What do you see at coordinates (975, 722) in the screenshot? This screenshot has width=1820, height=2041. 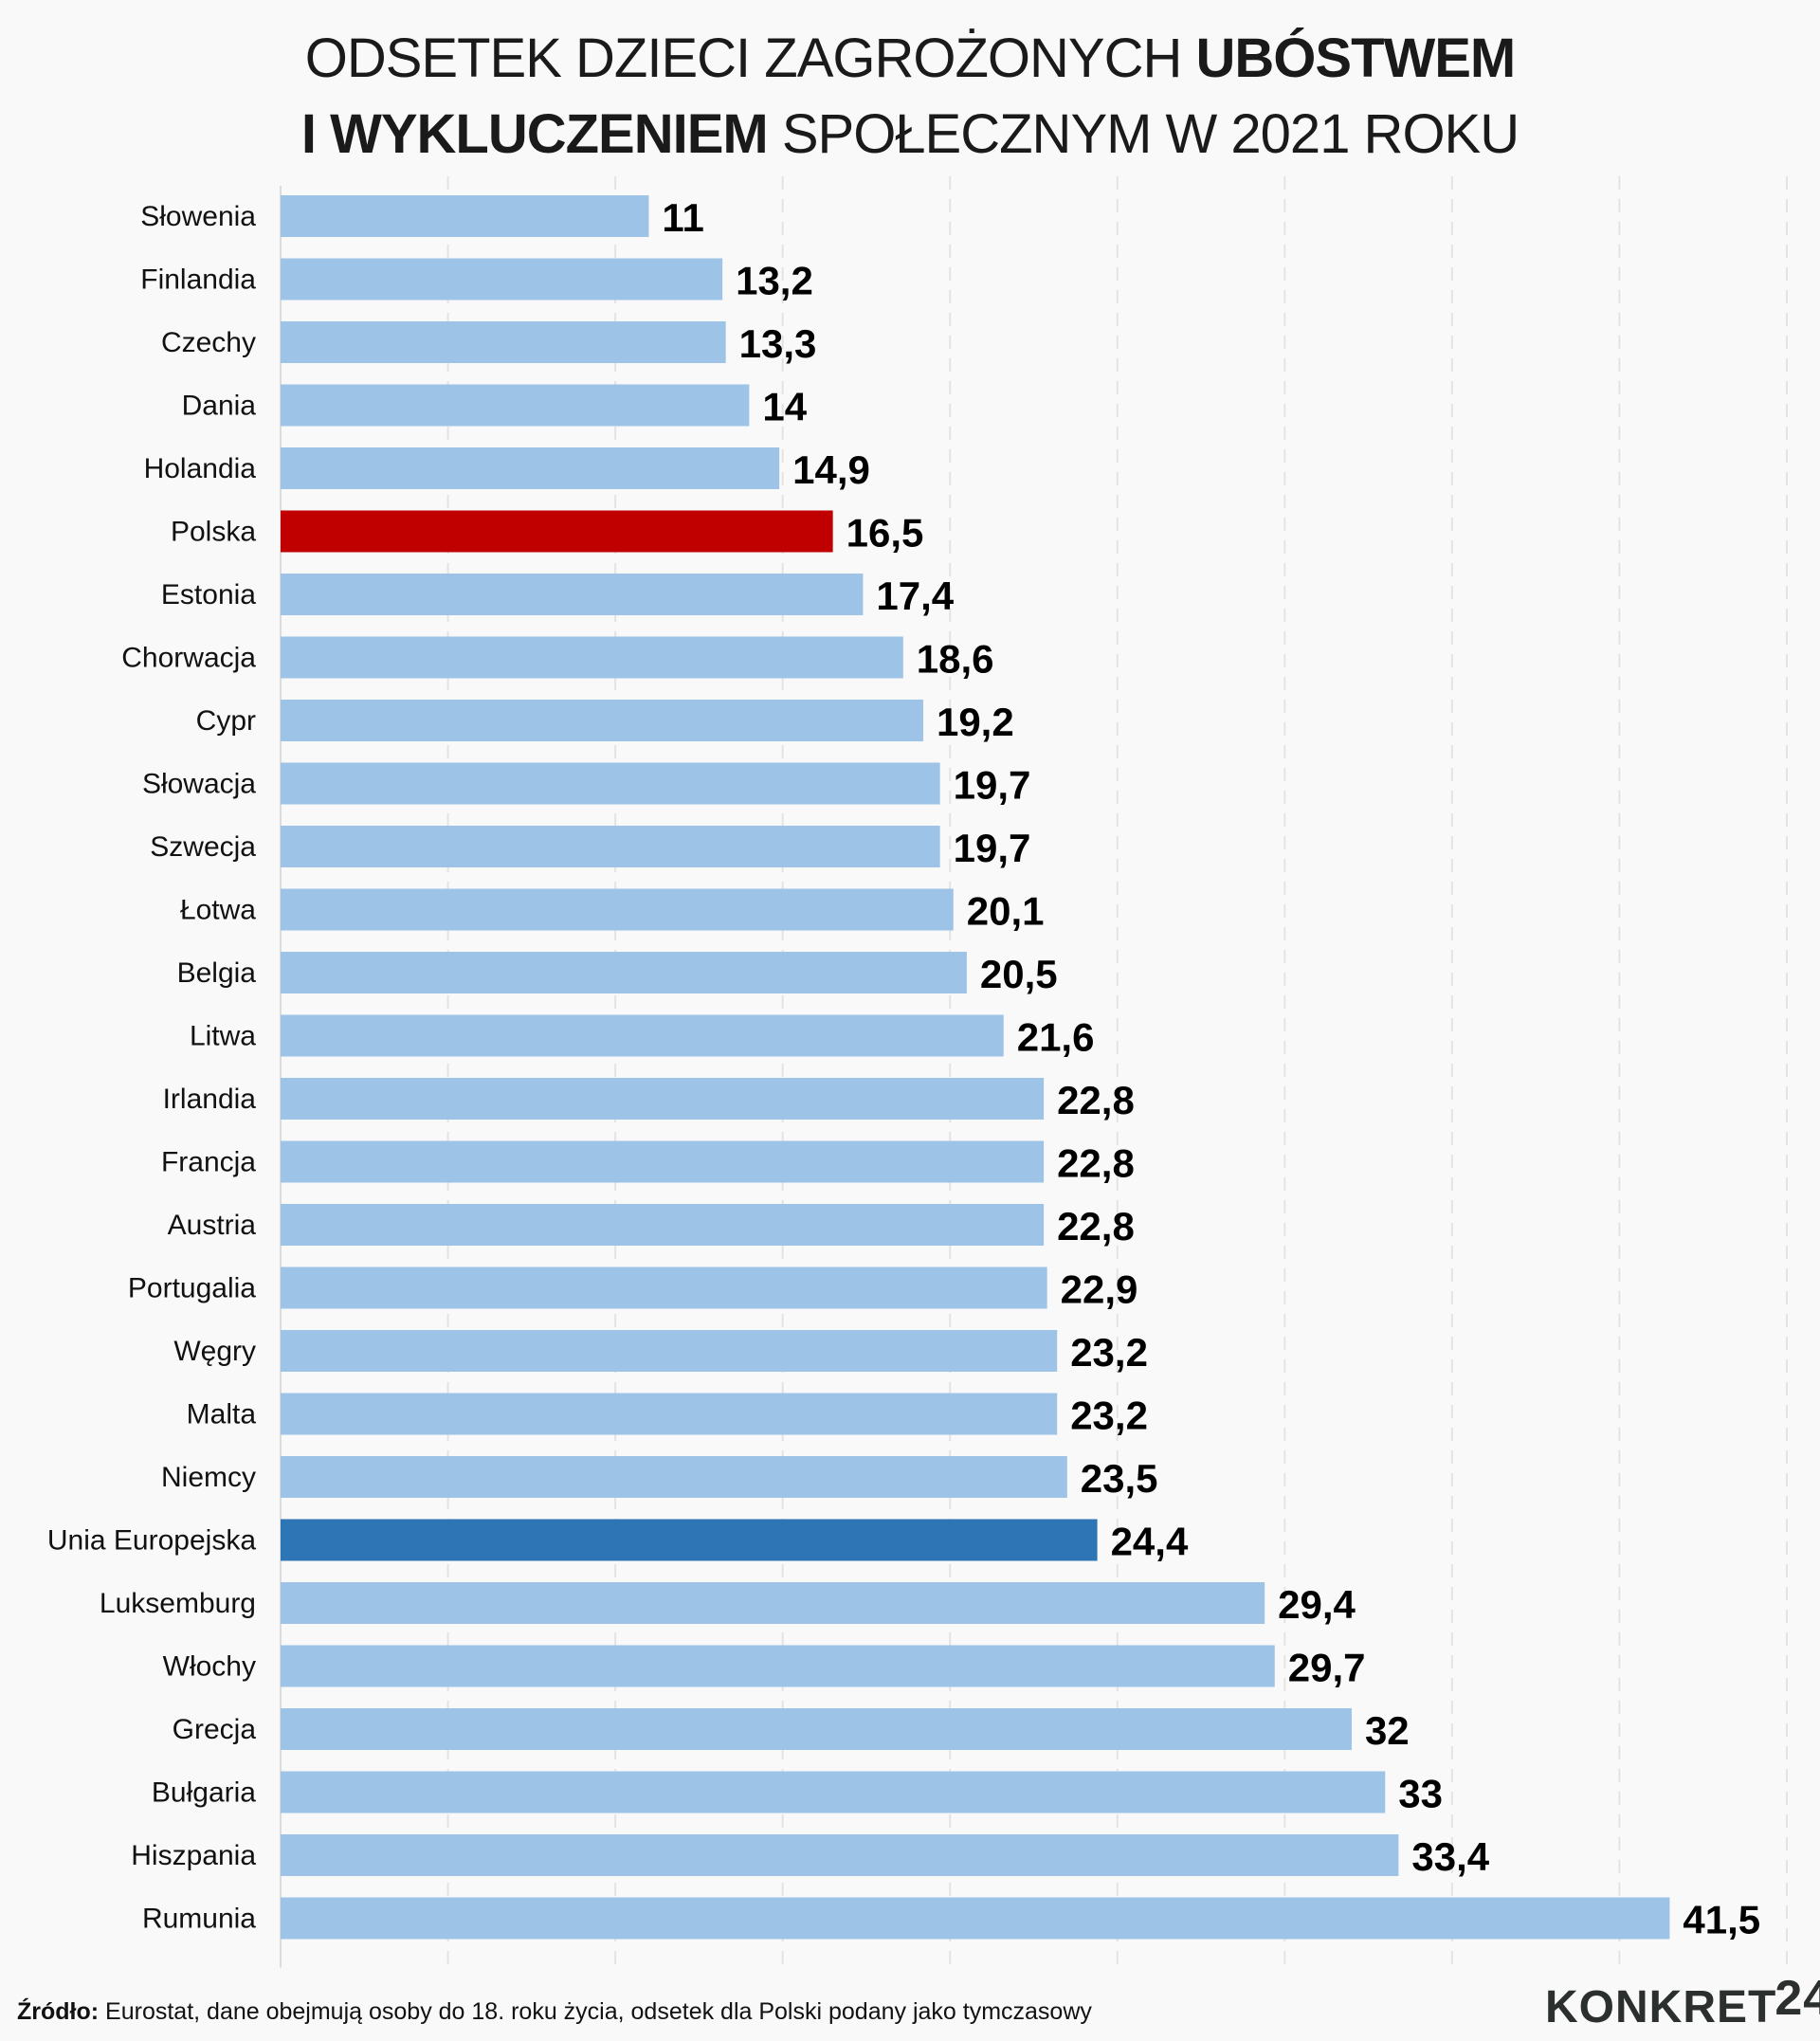 I see `value-label: 19,2` at bounding box center [975, 722].